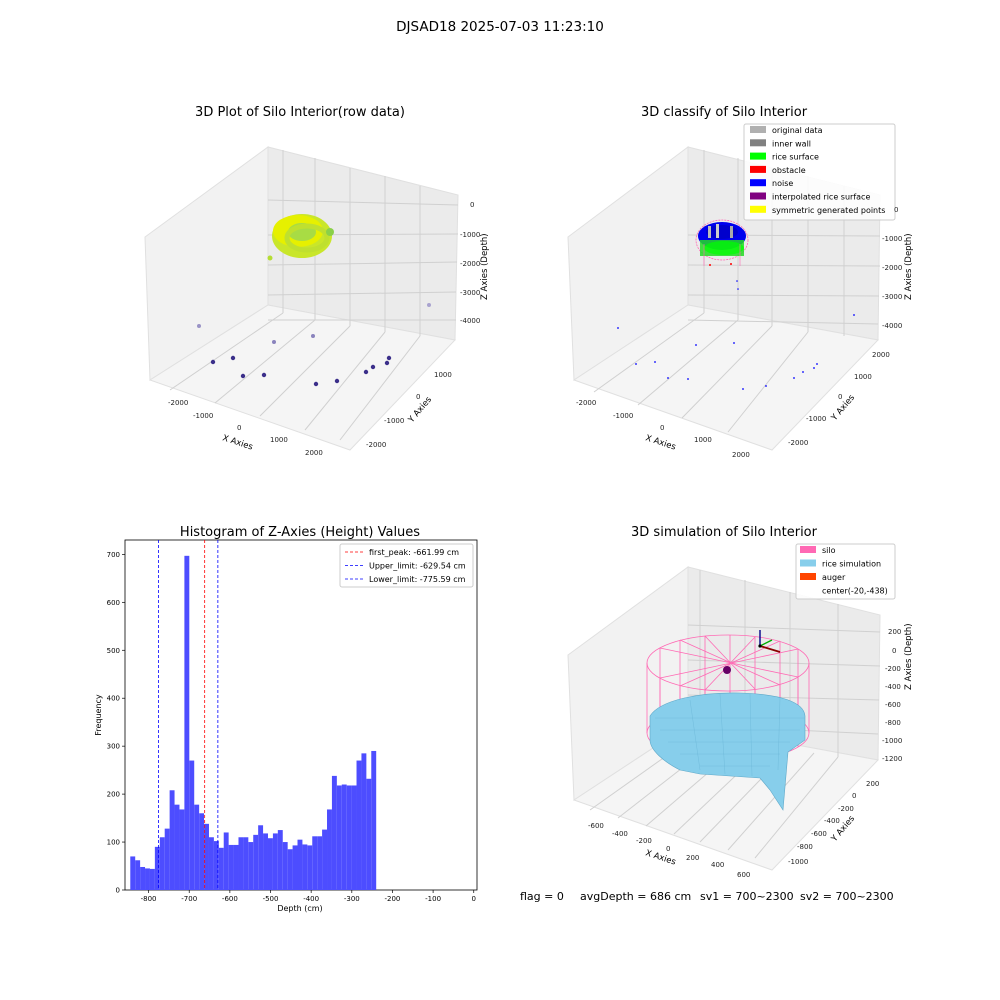  I want to click on panel-raw-3d: 3D Plot of Silo Interior(row data), so click(317, 281).